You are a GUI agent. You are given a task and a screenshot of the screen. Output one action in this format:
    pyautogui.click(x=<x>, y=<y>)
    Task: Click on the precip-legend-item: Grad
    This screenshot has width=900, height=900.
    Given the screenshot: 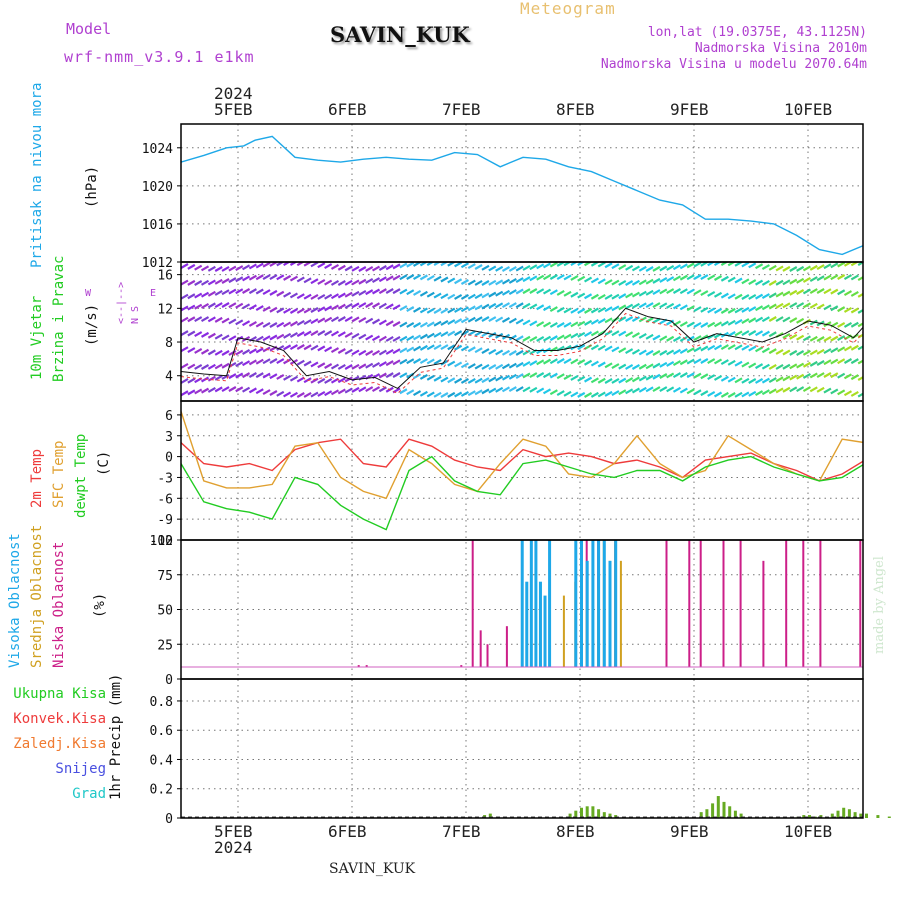 What is the action you would take?
    pyautogui.click(x=89, y=794)
    